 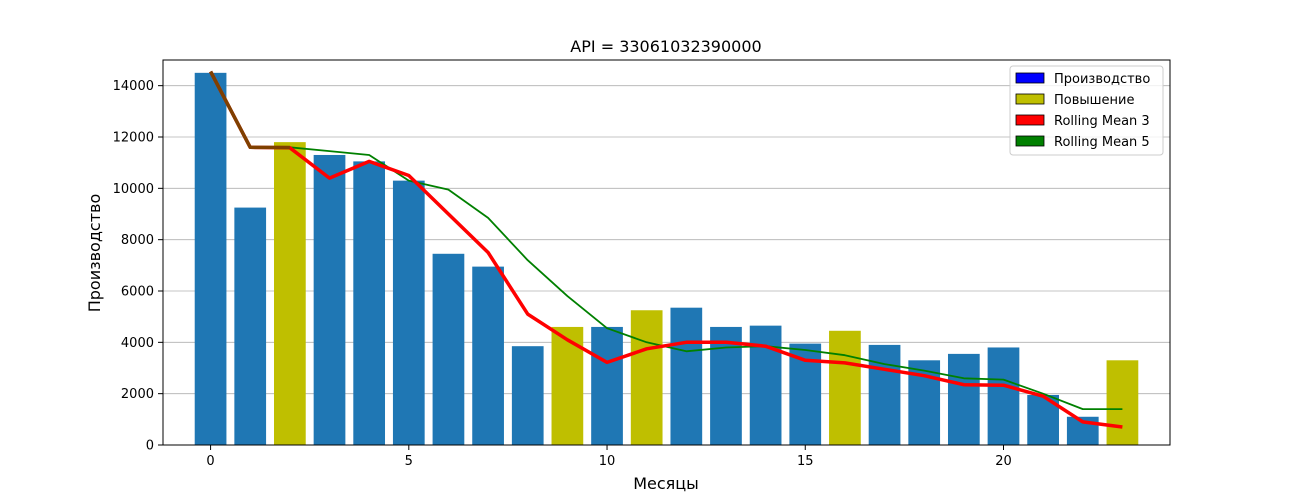 What do you see at coordinates (94, 253) in the screenshot?
I see `y-axis-label: Производство` at bounding box center [94, 253].